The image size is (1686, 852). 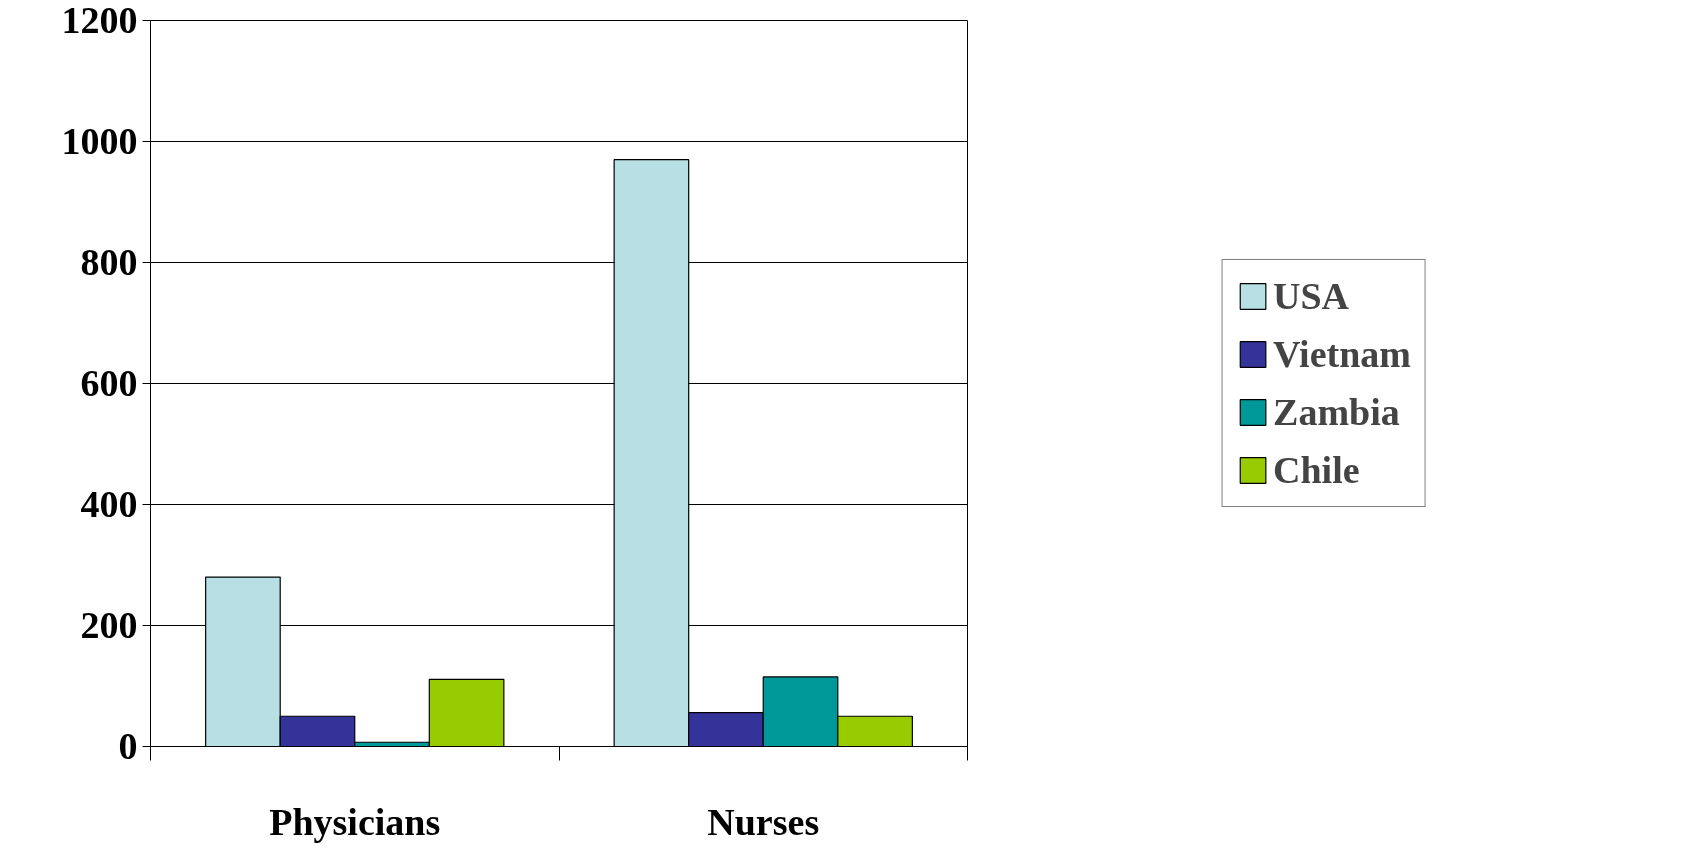 What do you see at coordinates (1316, 470) in the screenshot?
I see `legend-label: Chile` at bounding box center [1316, 470].